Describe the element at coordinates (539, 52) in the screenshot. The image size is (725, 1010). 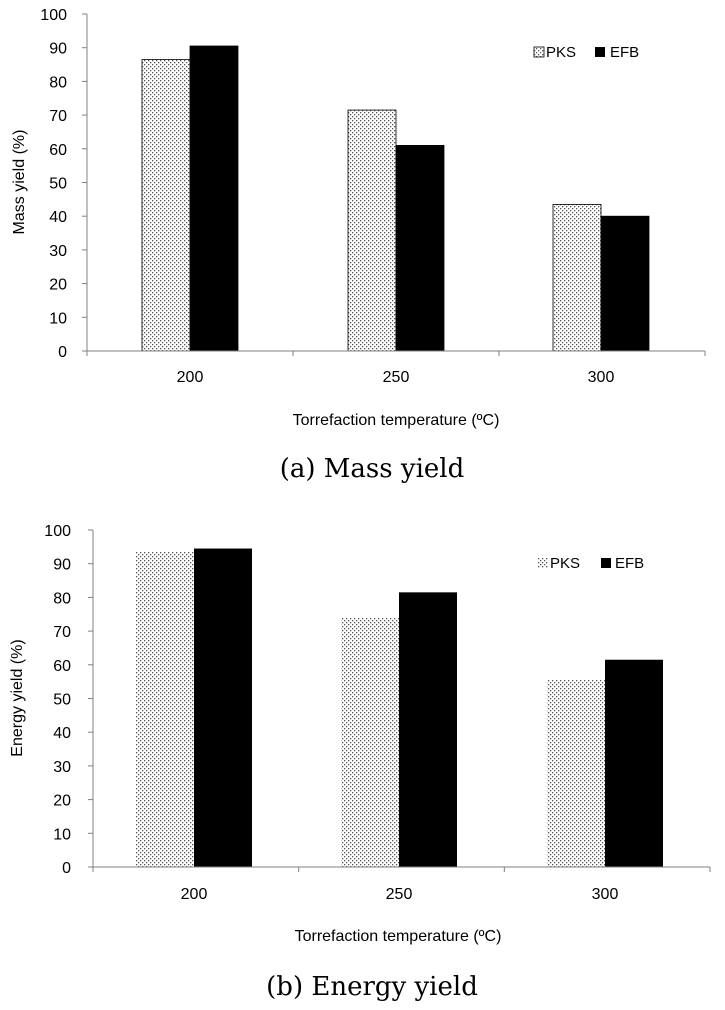
I see `legend-swatch-pks-a` at that location.